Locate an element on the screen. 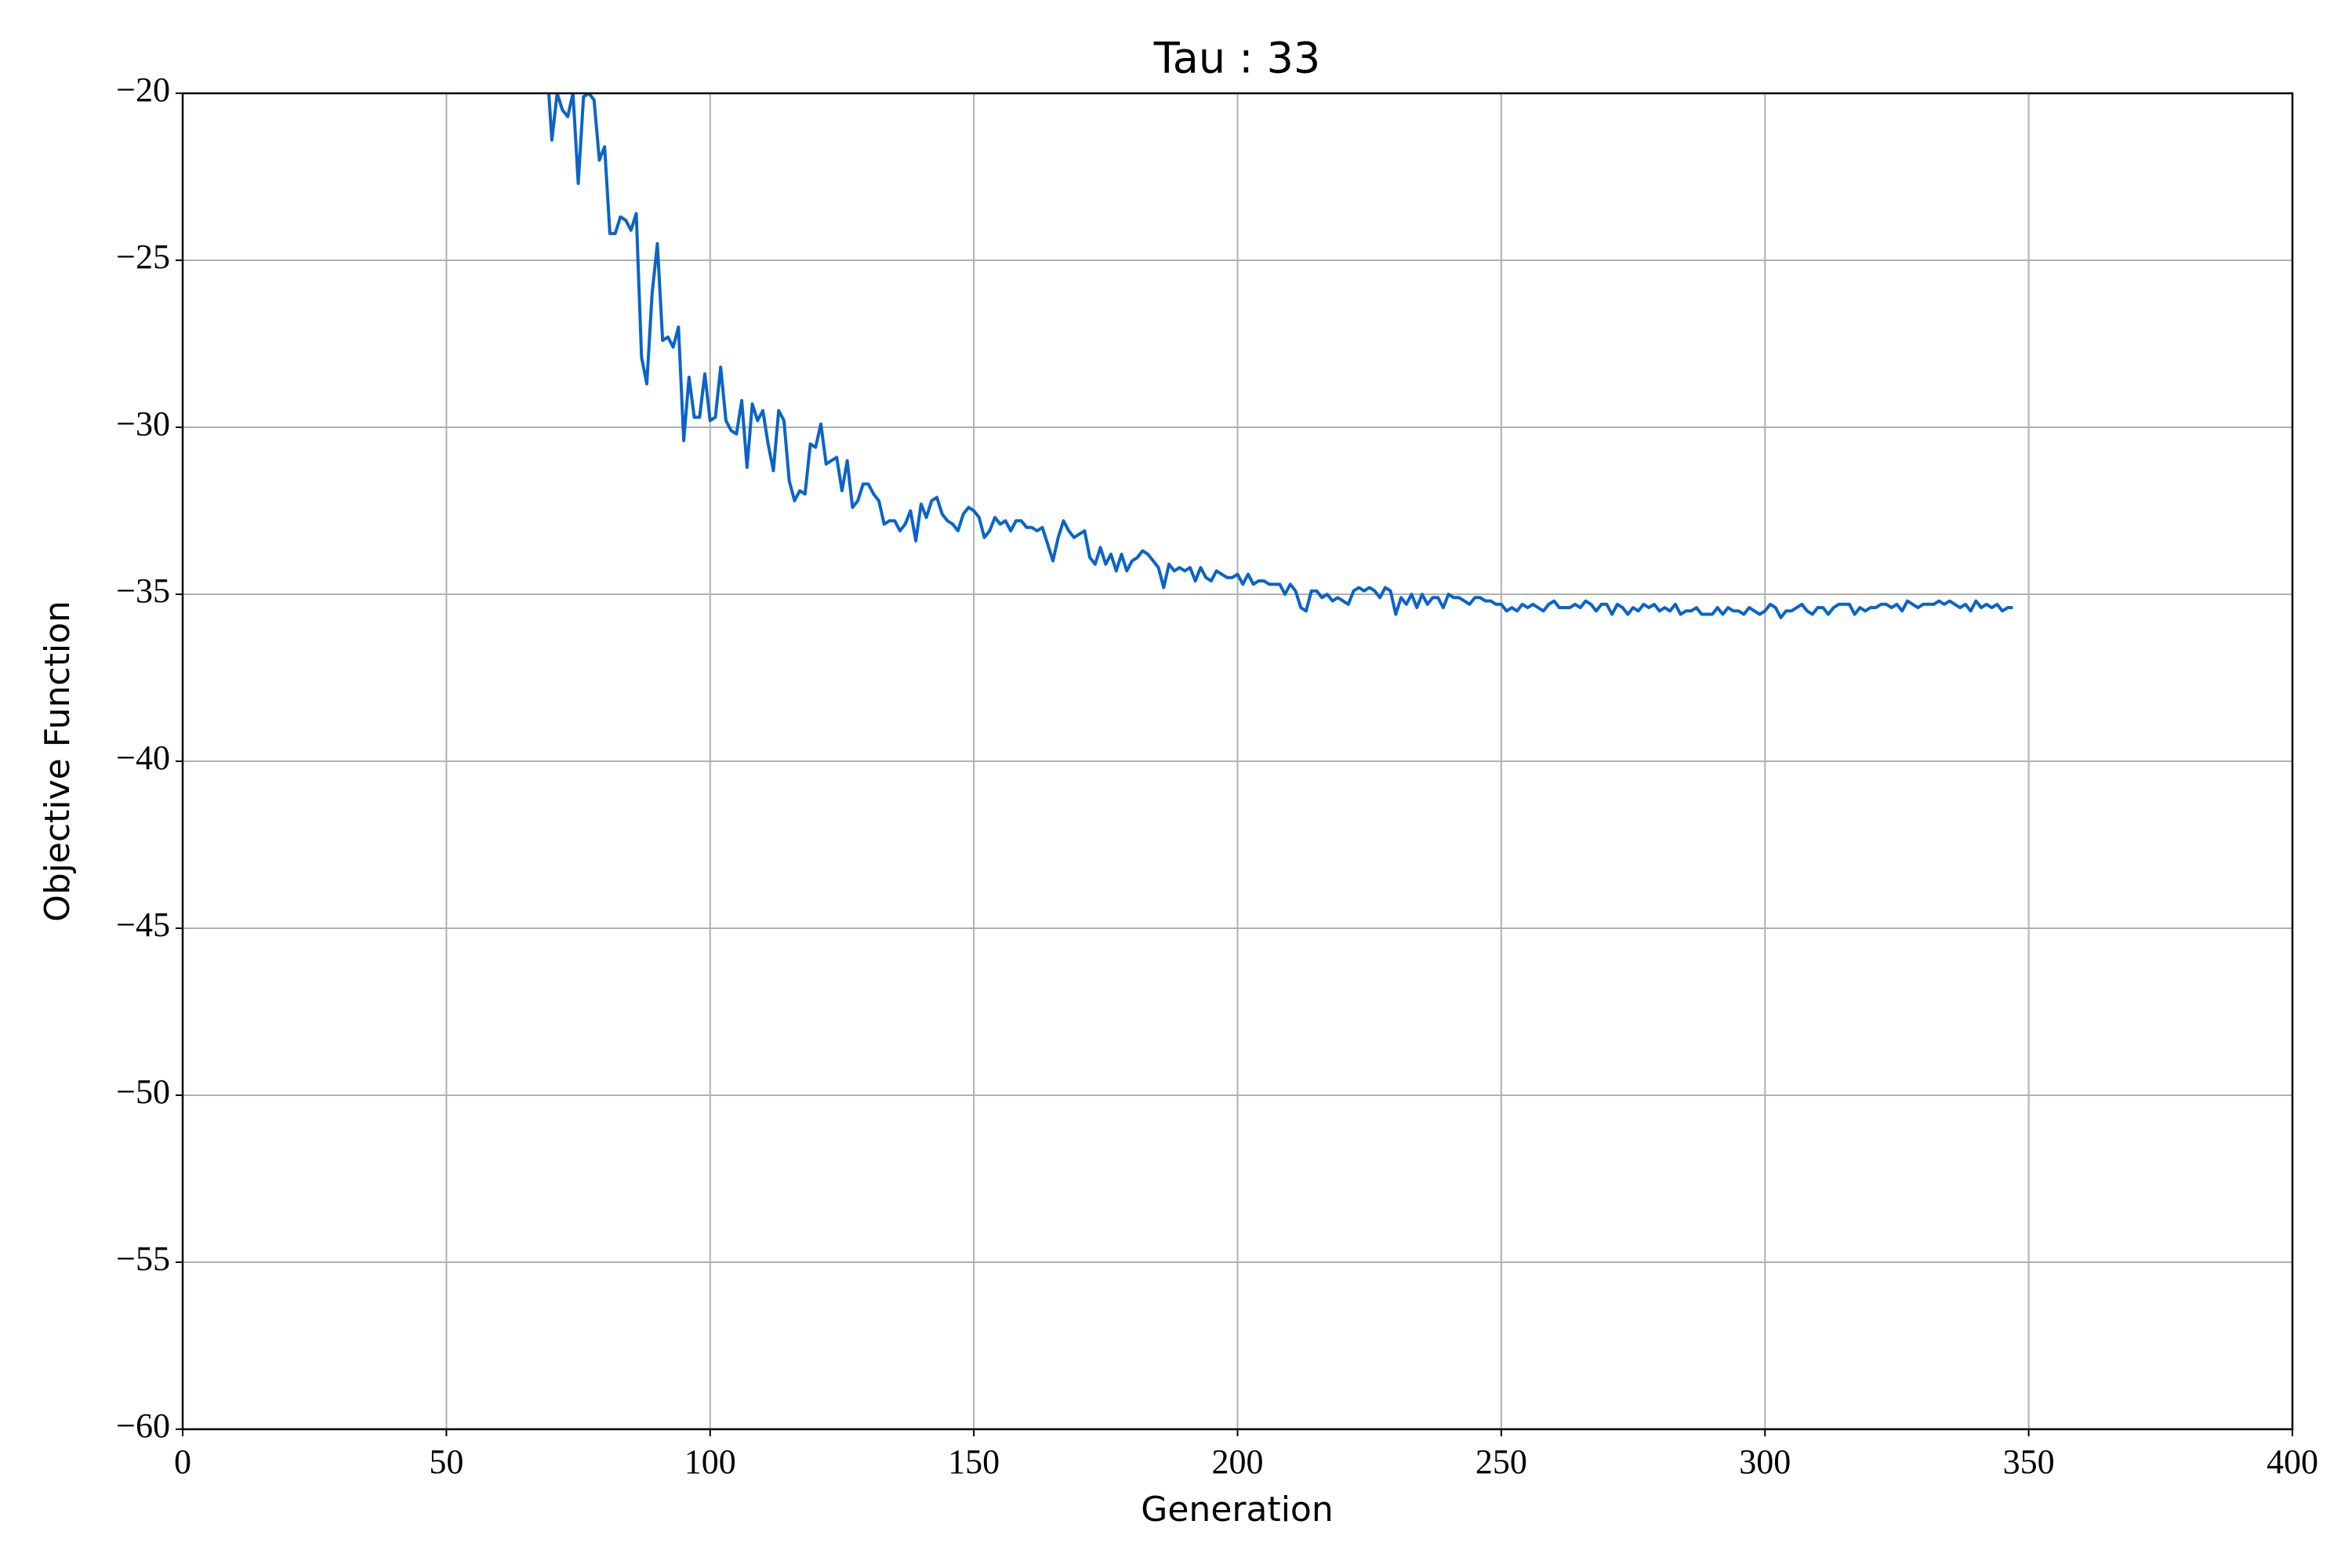  x-tick-label: 100 is located at coordinates (710, 1462).